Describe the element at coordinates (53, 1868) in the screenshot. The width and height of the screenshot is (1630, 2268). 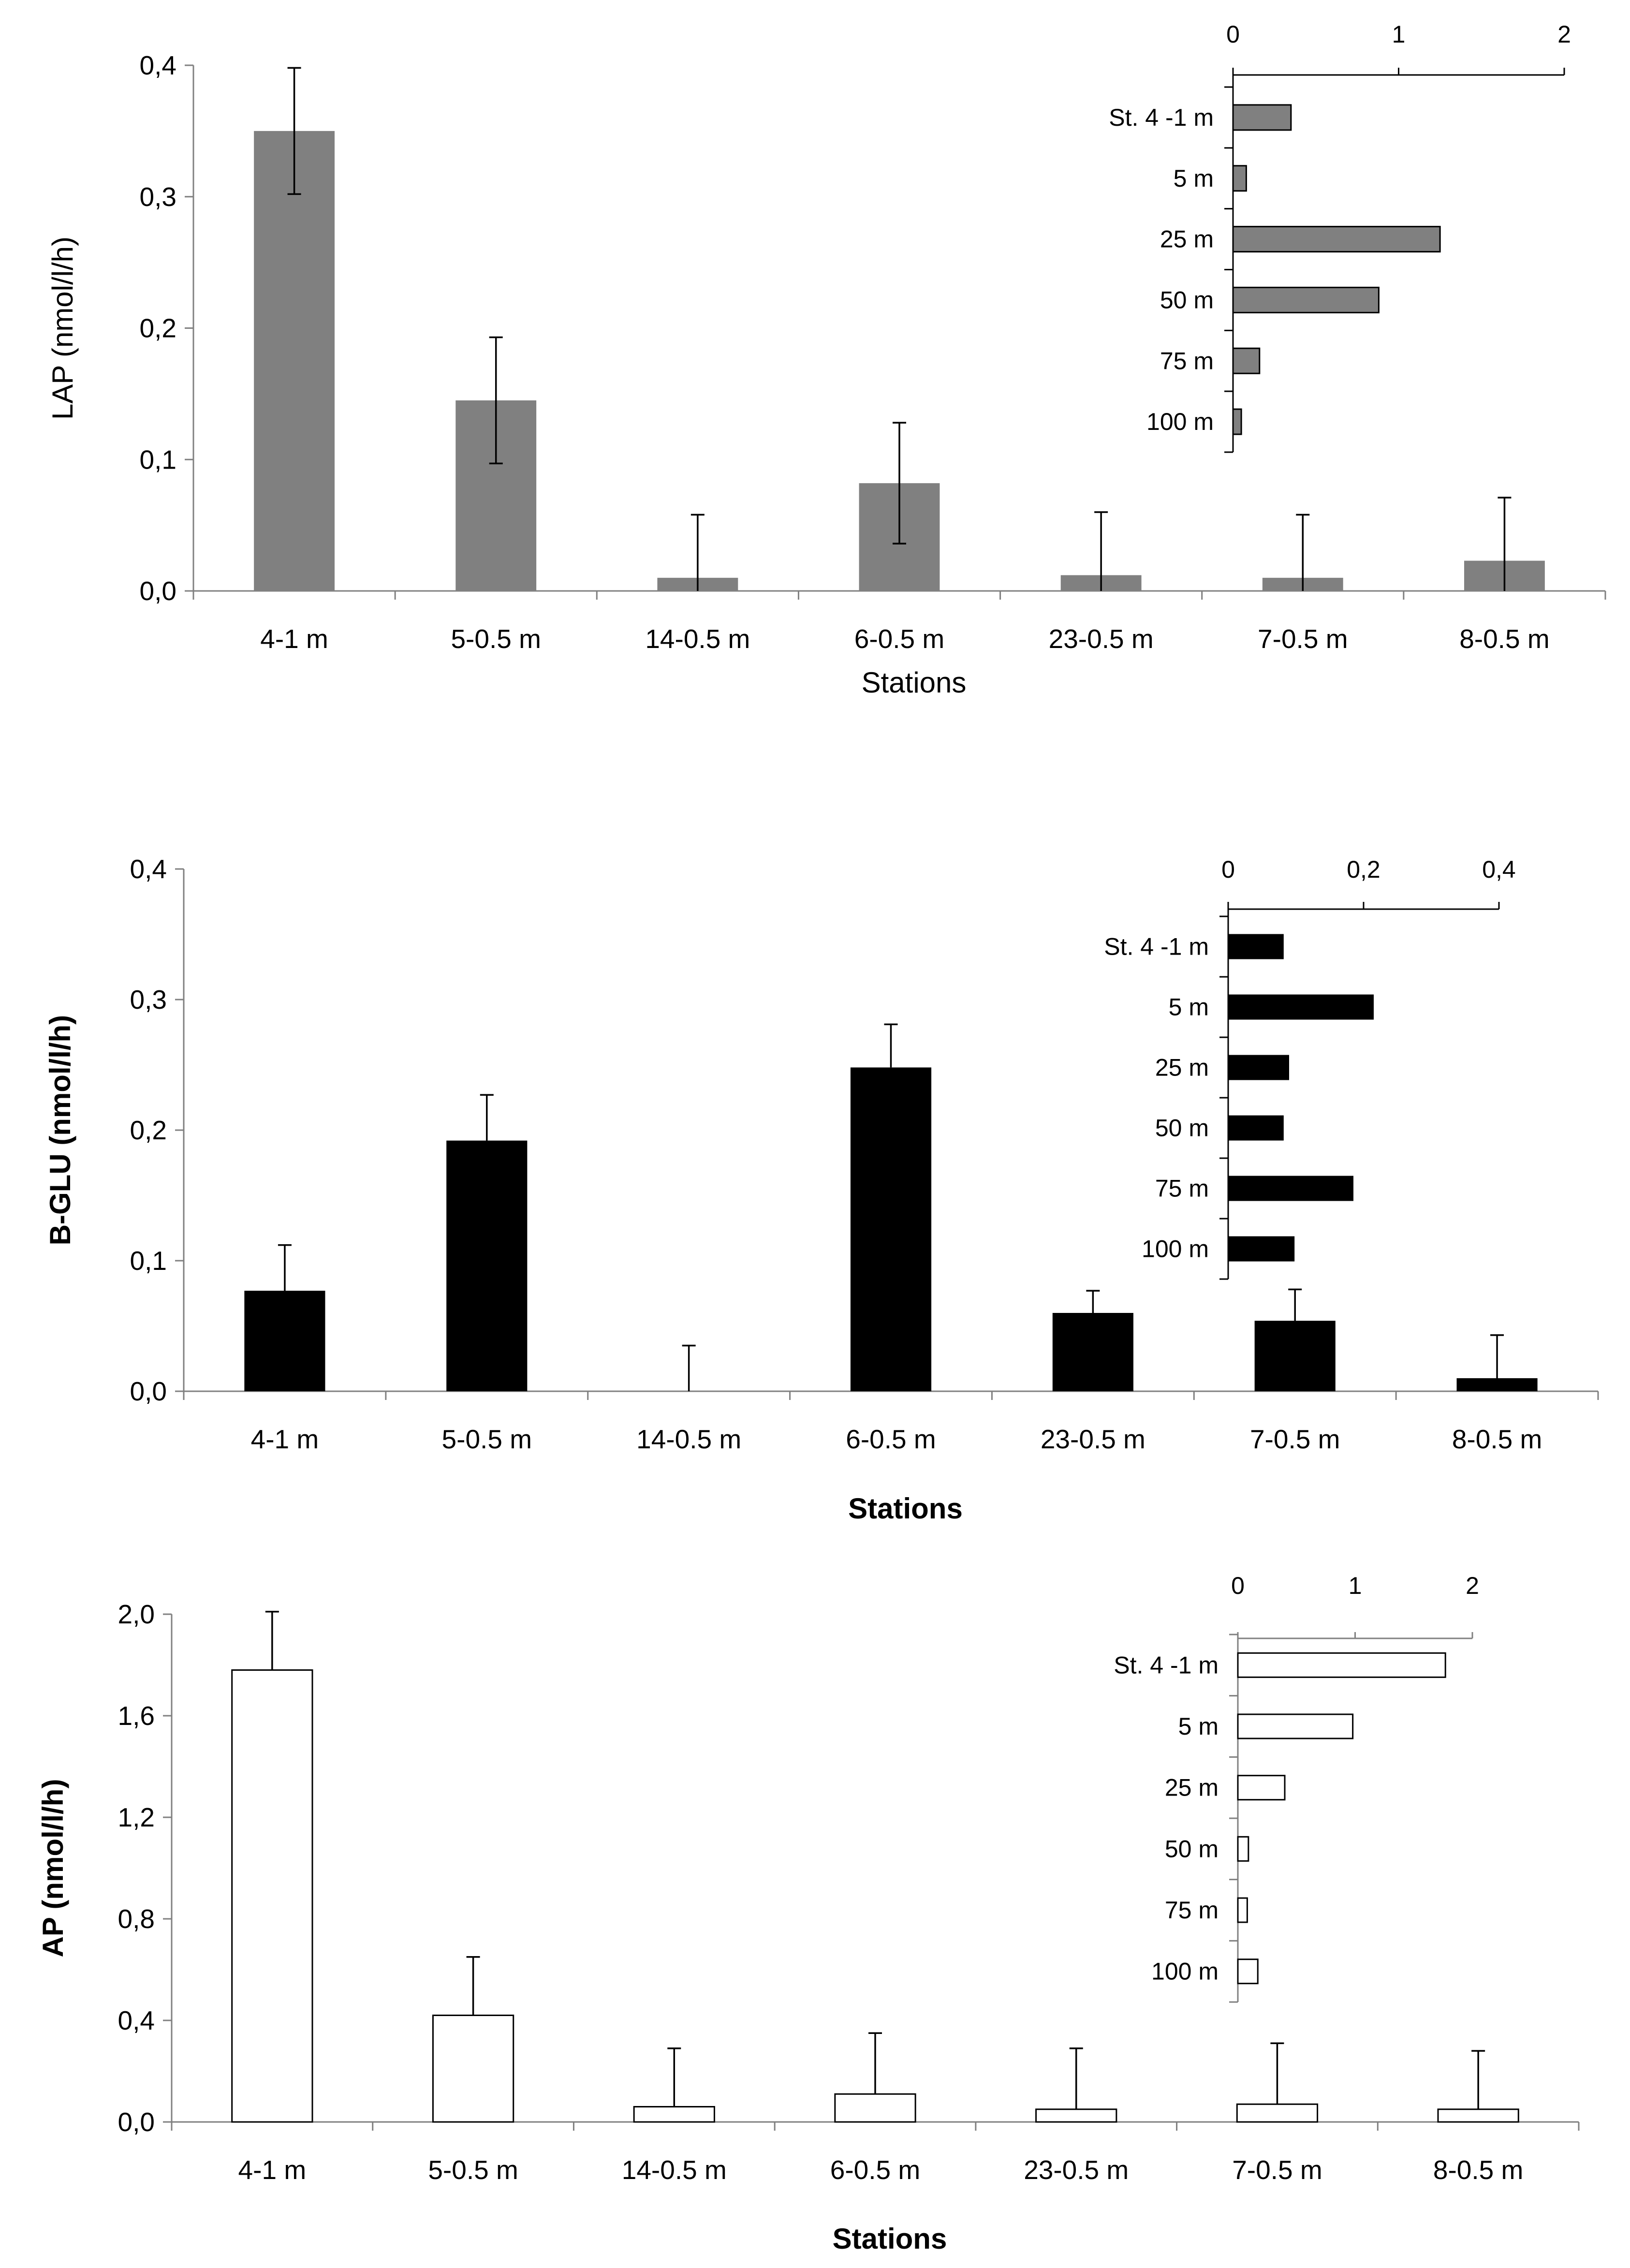
I see `y-axis-title: AP (nmol/l/h)` at that location.